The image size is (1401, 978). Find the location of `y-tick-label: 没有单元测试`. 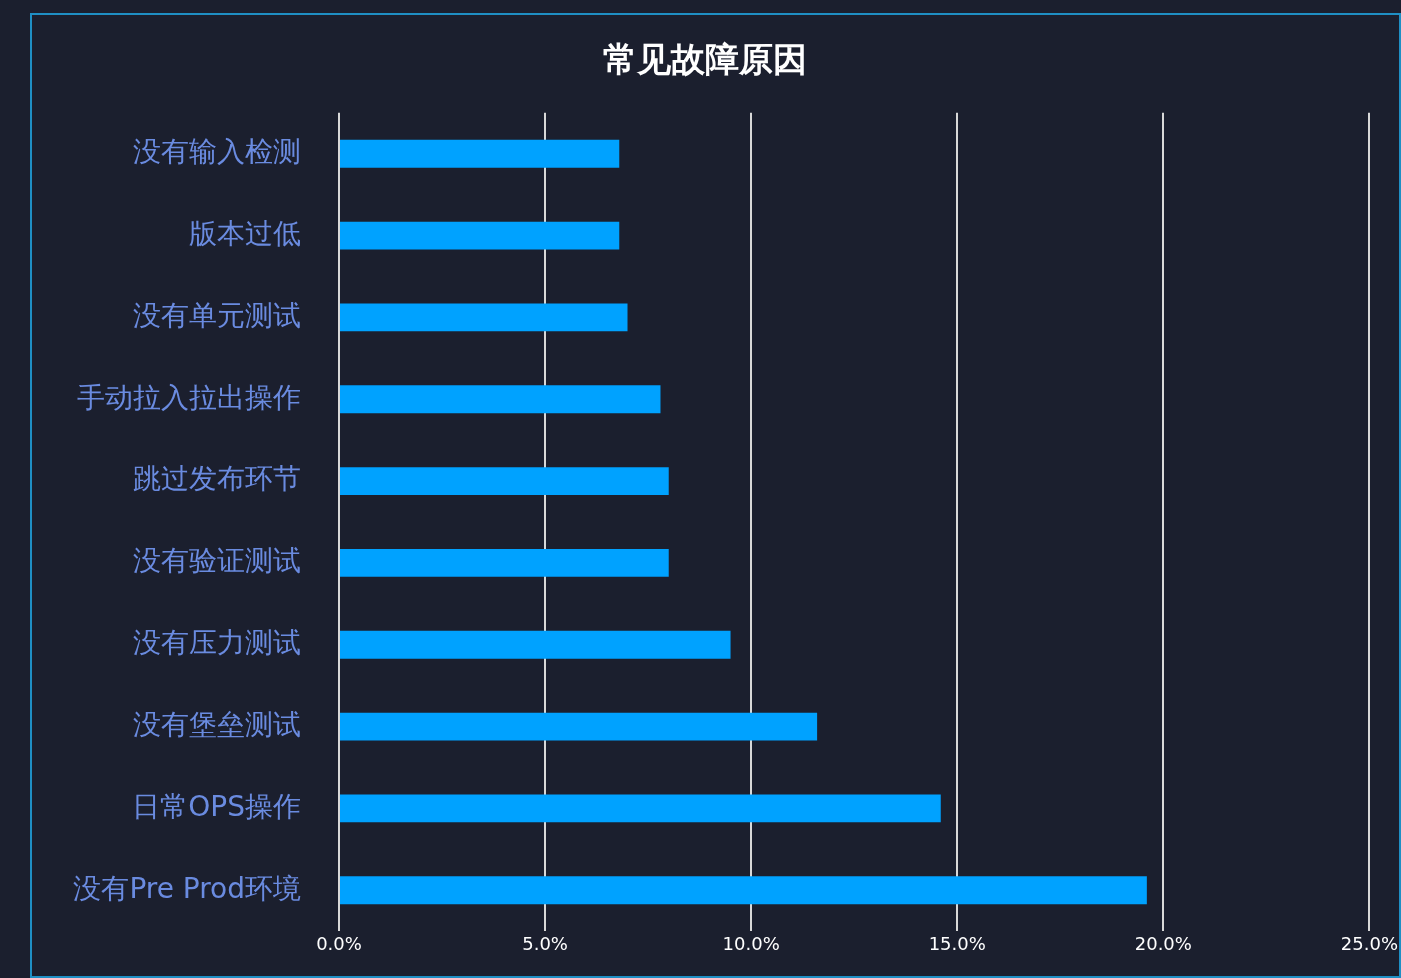

y-tick-label: 没有单元测试 is located at coordinates (217, 315).